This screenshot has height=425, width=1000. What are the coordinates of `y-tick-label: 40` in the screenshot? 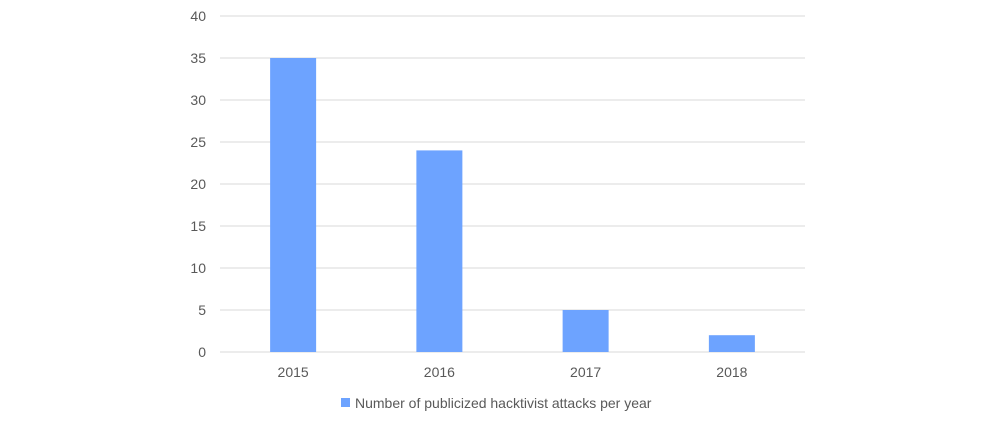 It's located at (198, 16).